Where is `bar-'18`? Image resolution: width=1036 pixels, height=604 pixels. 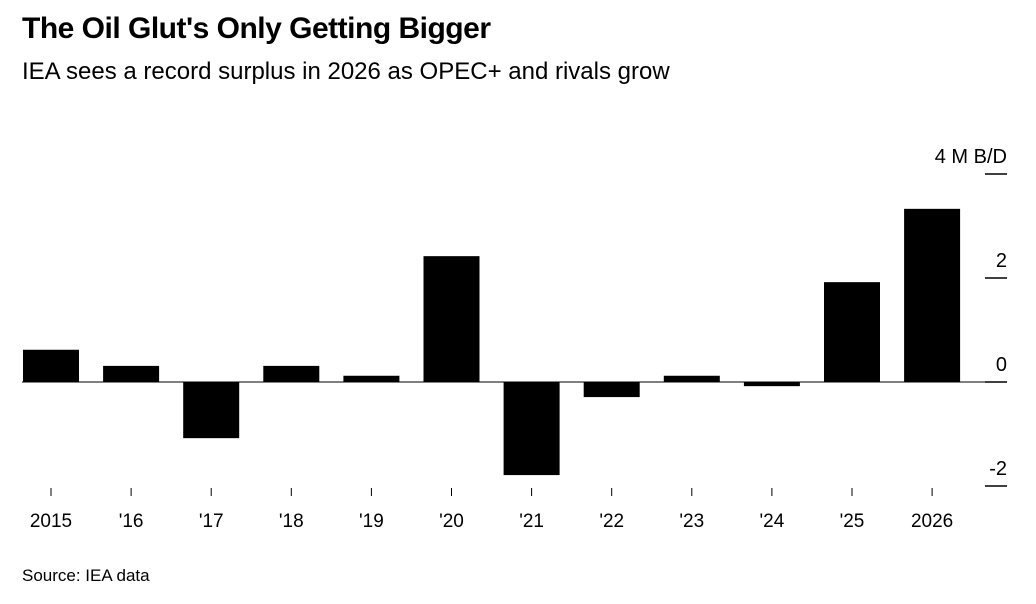 bar-'18 is located at coordinates (291, 373).